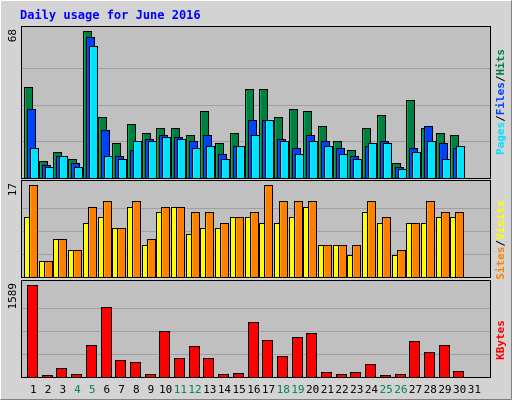 The width and height of the screenshot is (512, 400). I want to click on x-tick-label-day-7: 7, so click(121, 389).